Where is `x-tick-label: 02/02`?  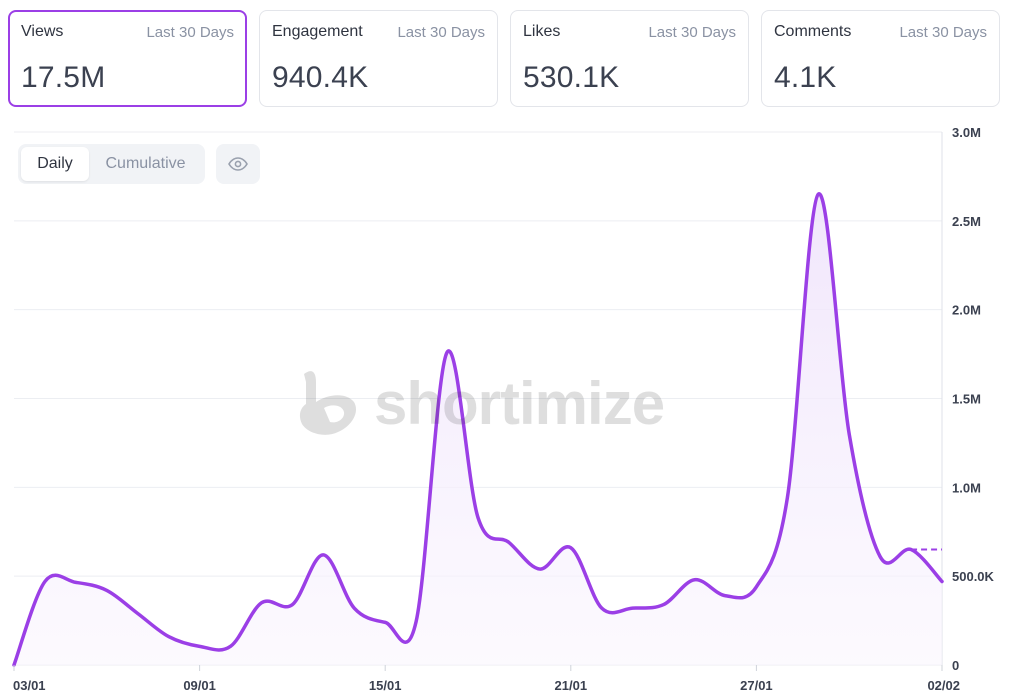 x-tick-label: 02/02 is located at coordinates (943, 685).